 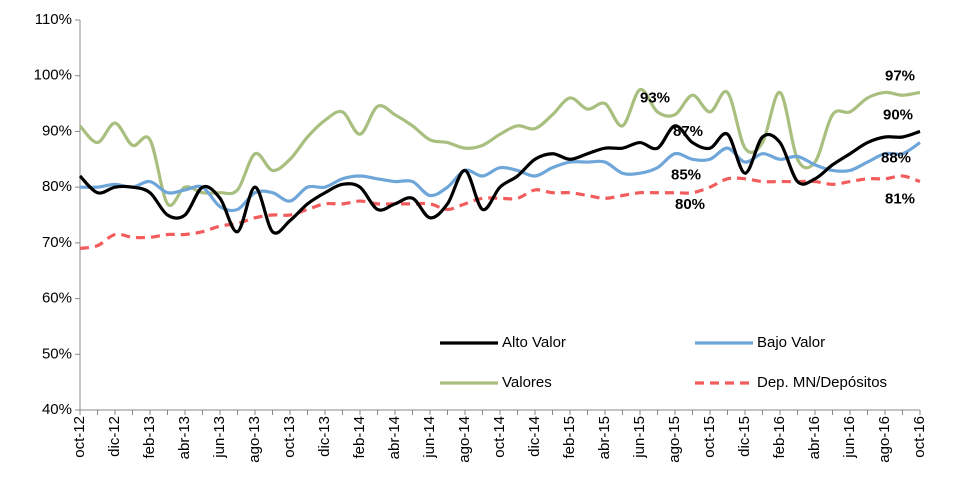 I want to click on x-tick-label: dic-14, so click(x=534, y=436).